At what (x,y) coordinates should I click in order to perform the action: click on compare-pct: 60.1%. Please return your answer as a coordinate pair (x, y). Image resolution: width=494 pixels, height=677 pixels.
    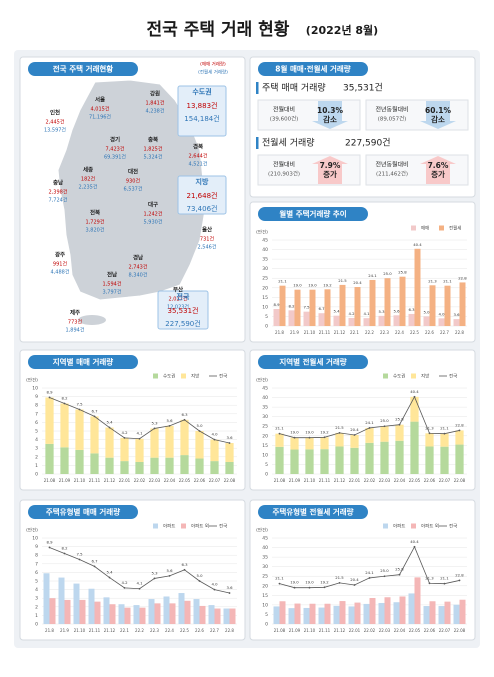
    Looking at the image, I should click on (438, 110).